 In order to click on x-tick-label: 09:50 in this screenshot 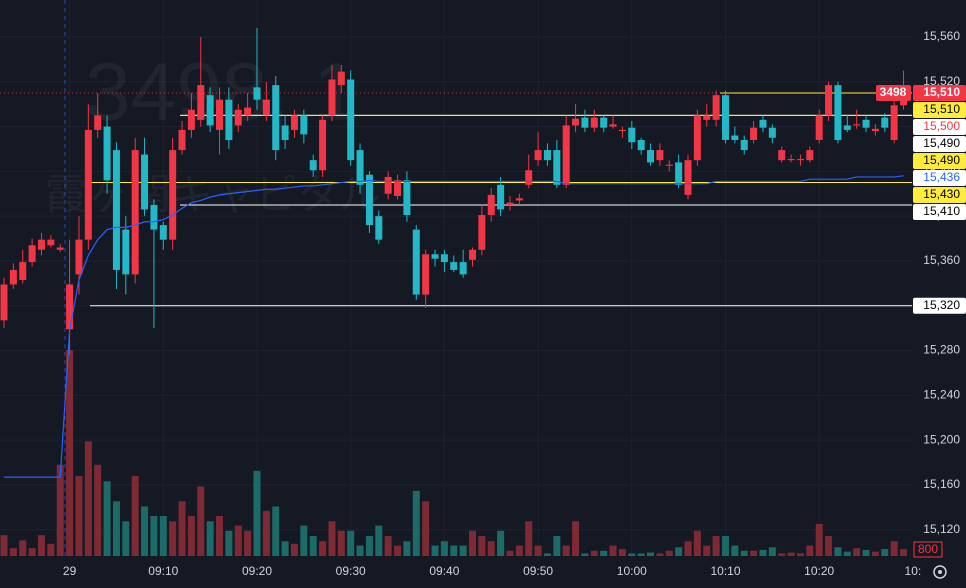, I will do `click(538, 571)`.